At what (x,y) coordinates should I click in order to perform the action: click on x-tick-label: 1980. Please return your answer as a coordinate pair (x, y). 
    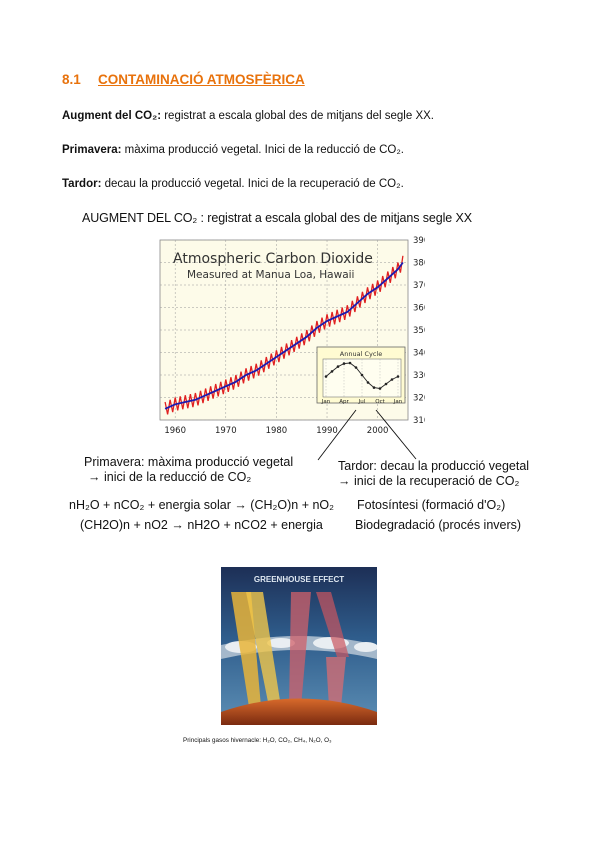
    Looking at the image, I should click on (277, 431).